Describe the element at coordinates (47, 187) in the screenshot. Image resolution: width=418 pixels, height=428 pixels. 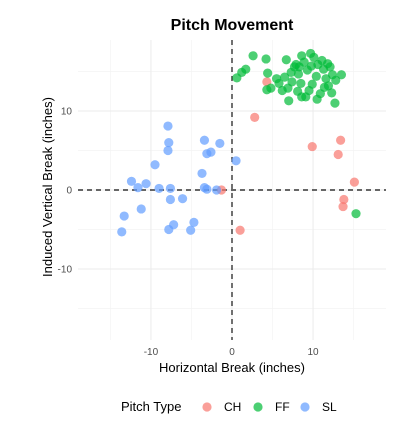
I see `y-axis-label: Induced Vertical Break (inches)` at that location.